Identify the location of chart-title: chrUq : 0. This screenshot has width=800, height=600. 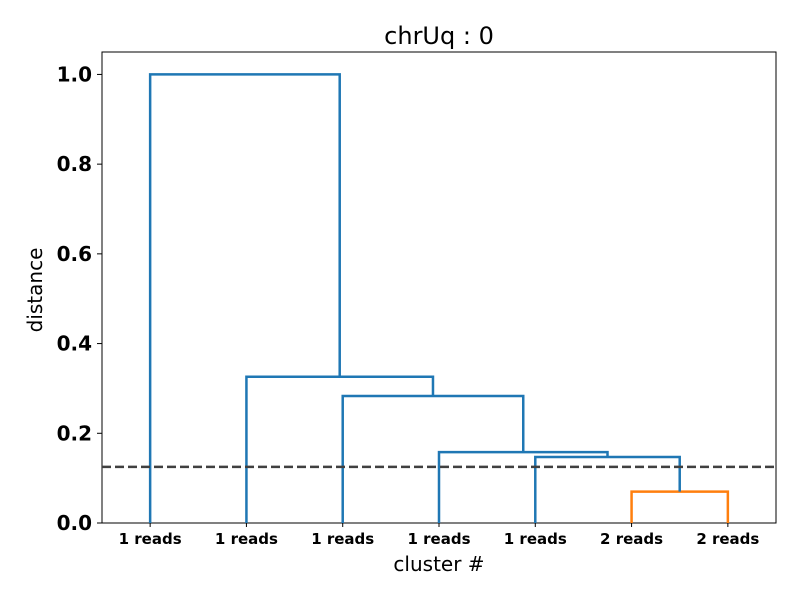
(439, 36).